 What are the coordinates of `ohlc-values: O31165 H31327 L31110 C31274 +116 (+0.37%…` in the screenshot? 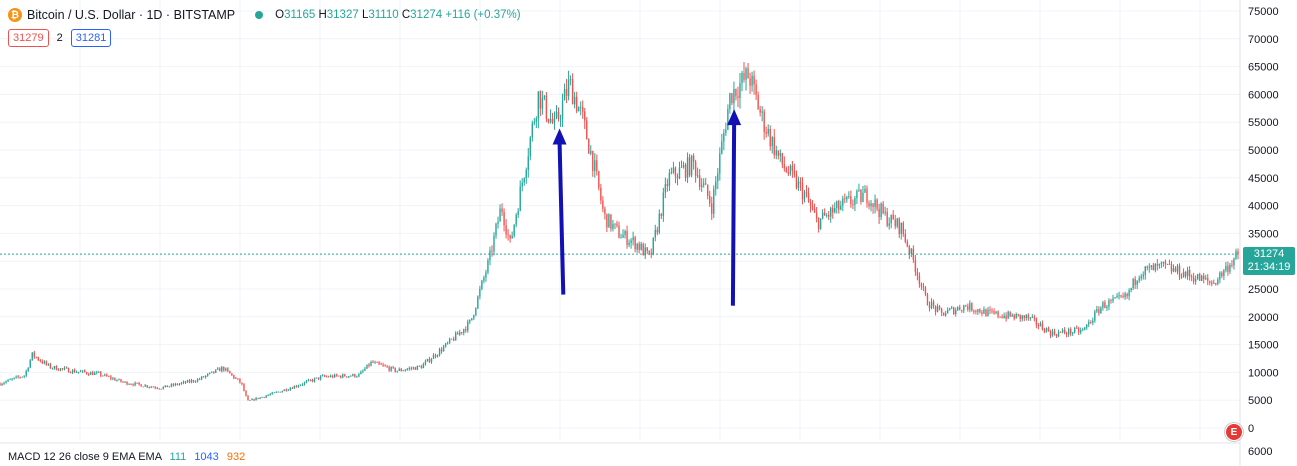 It's located at (397, 15).